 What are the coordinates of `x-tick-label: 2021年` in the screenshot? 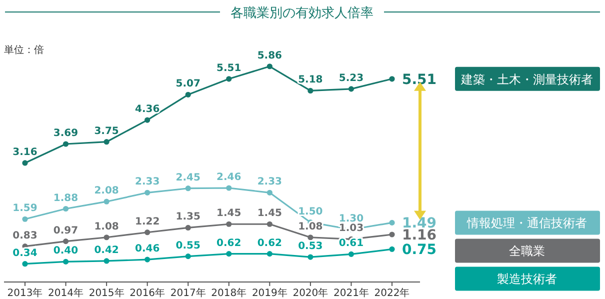 It's located at (351, 293).